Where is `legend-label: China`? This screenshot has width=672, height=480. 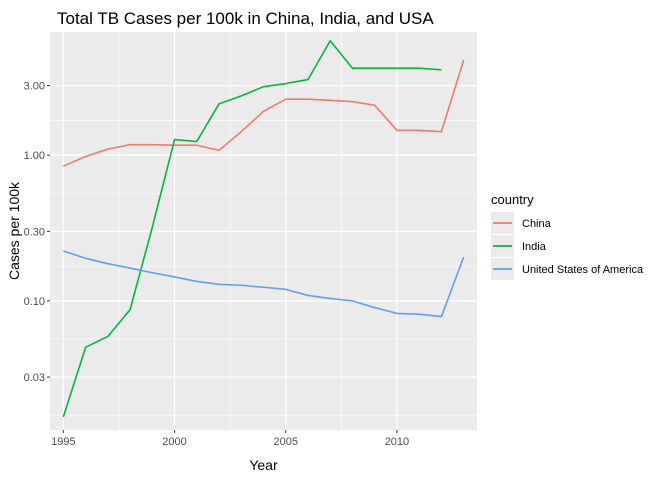
legend-label: China is located at coordinates (537, 224).